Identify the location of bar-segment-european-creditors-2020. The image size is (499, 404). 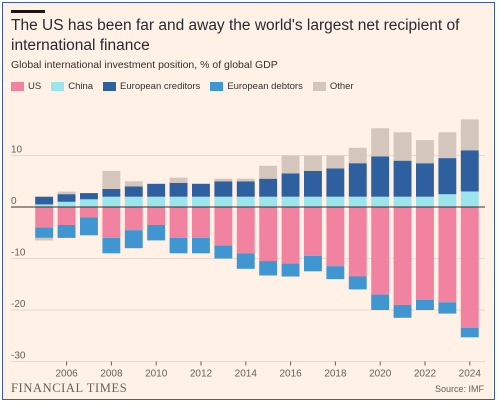
(380, 176).